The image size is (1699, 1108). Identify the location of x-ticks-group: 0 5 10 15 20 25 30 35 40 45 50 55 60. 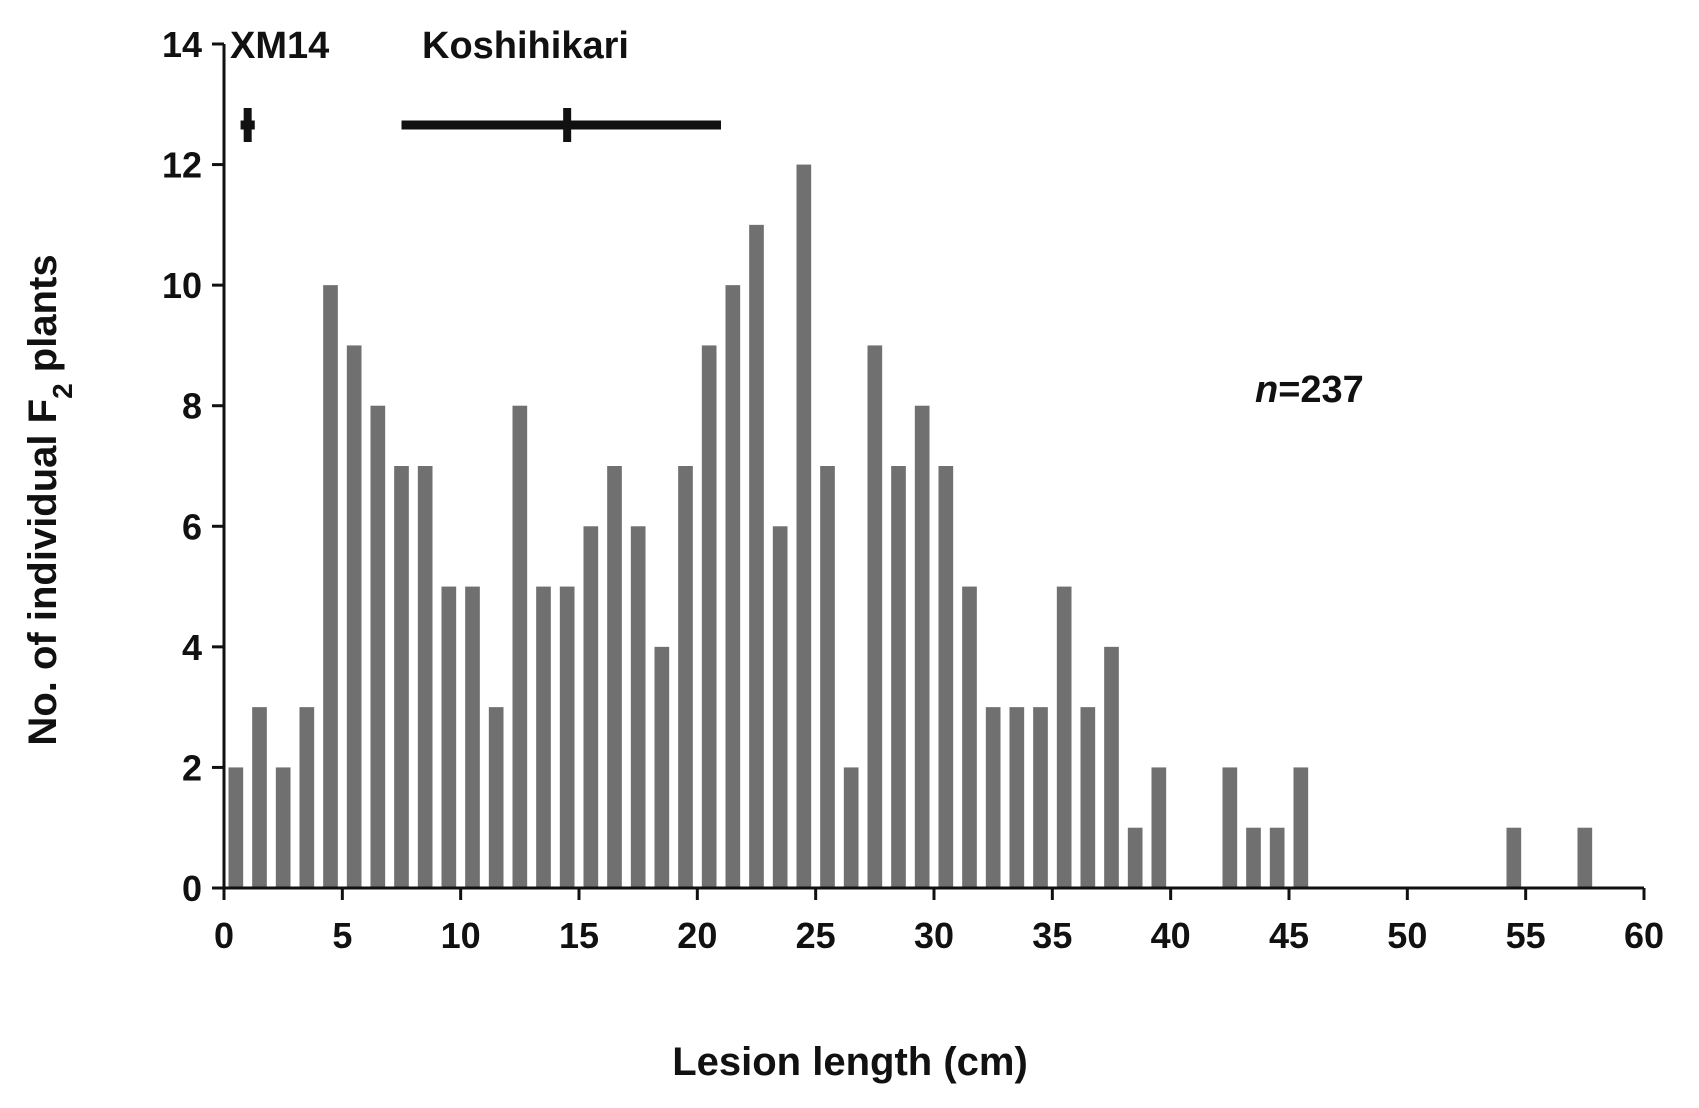
(939, 922).